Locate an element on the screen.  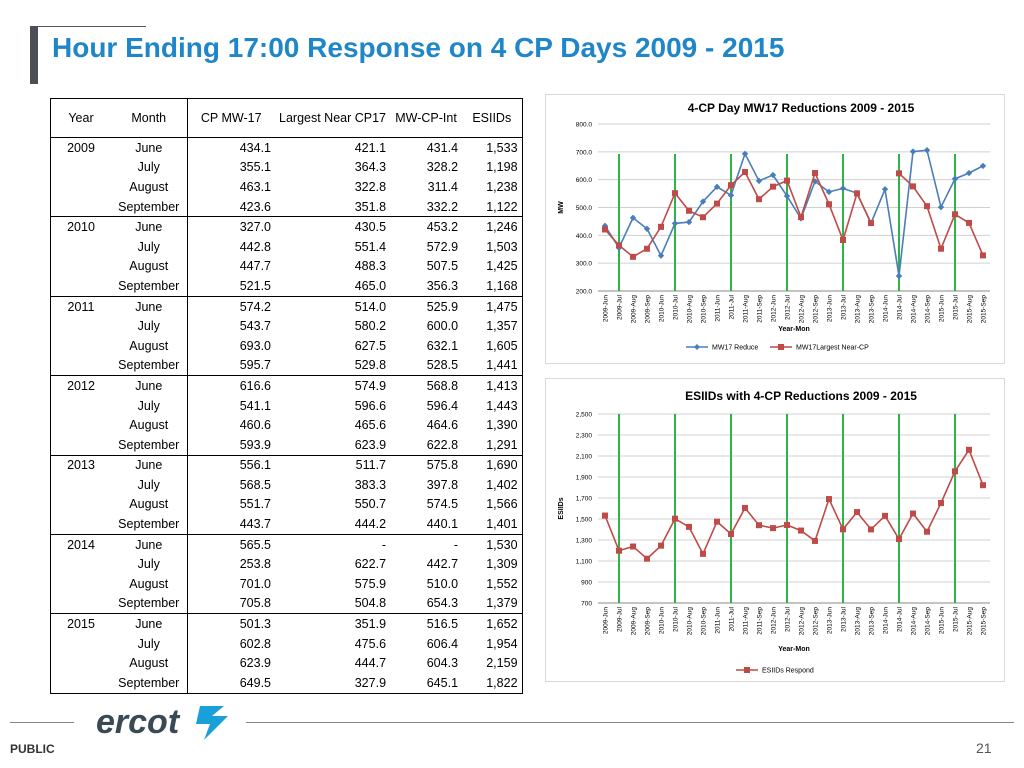
column-header-cp-mw17: CP MW-17 is located at coordinates (231, 118).